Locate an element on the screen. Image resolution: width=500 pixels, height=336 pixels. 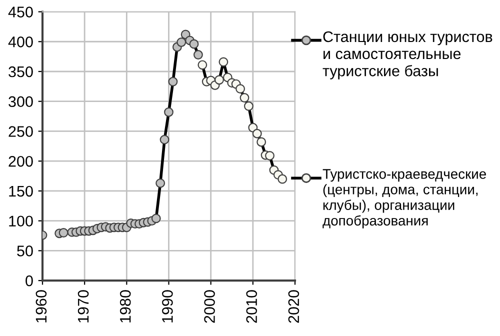
y-tick-label: 250 is located at coordinates (20, 131).